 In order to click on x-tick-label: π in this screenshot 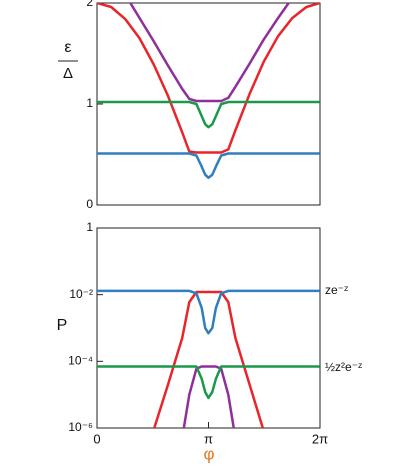, I will do `click(208, 438)`.